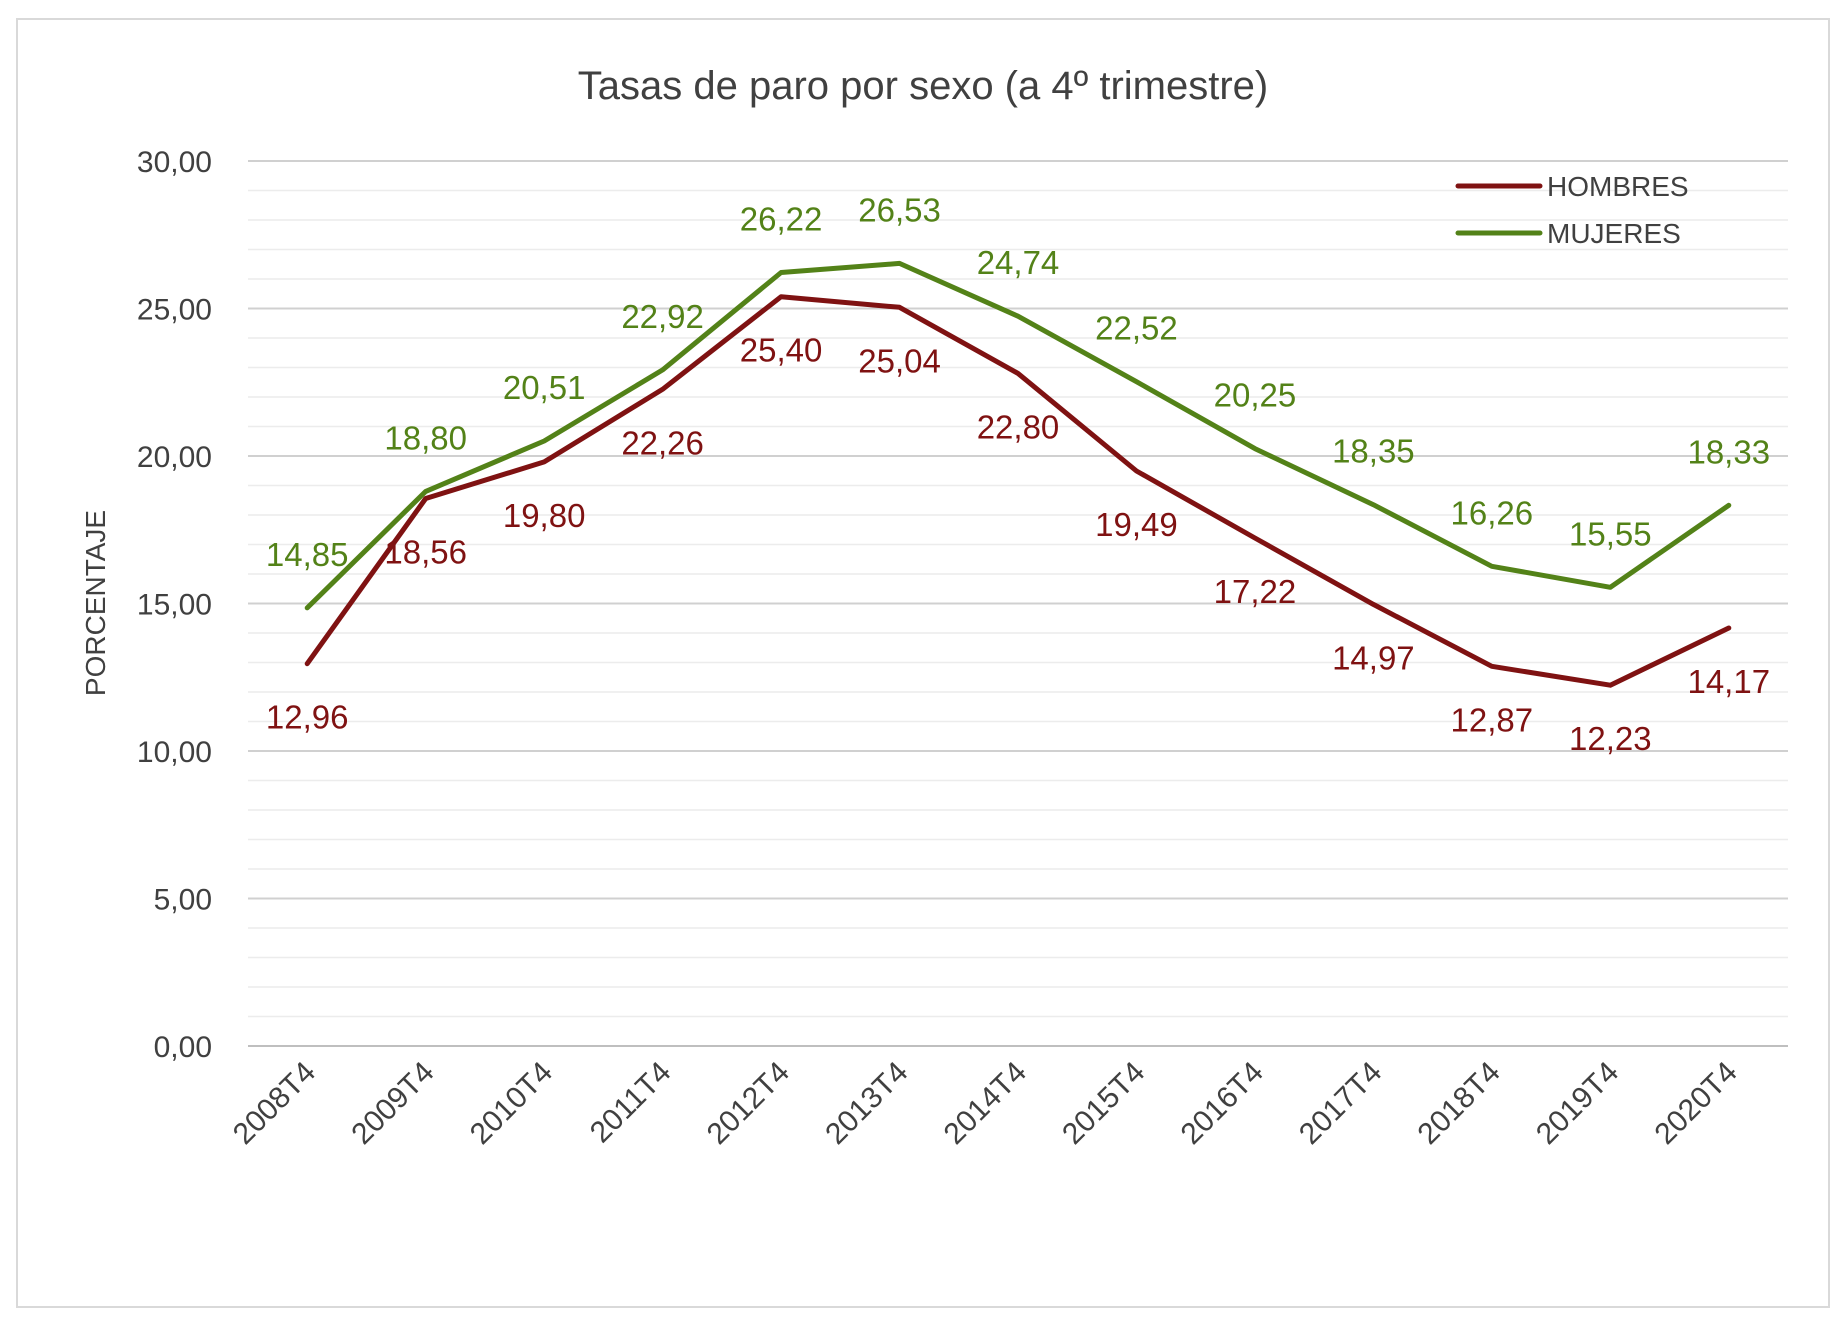 This screenshot has width=1846, height=1324. What do you see at coordinates (1136, 328) in the screenshot?
I see `data-label-mujeres: 22,52` at bounding box center [1136, 328].